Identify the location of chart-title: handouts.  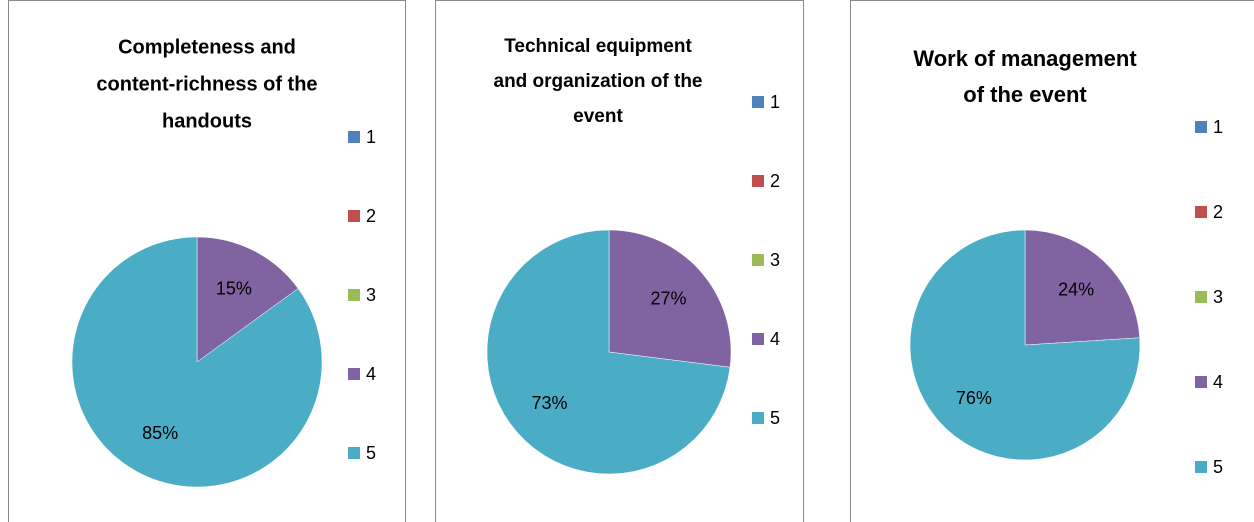
(207, 121).